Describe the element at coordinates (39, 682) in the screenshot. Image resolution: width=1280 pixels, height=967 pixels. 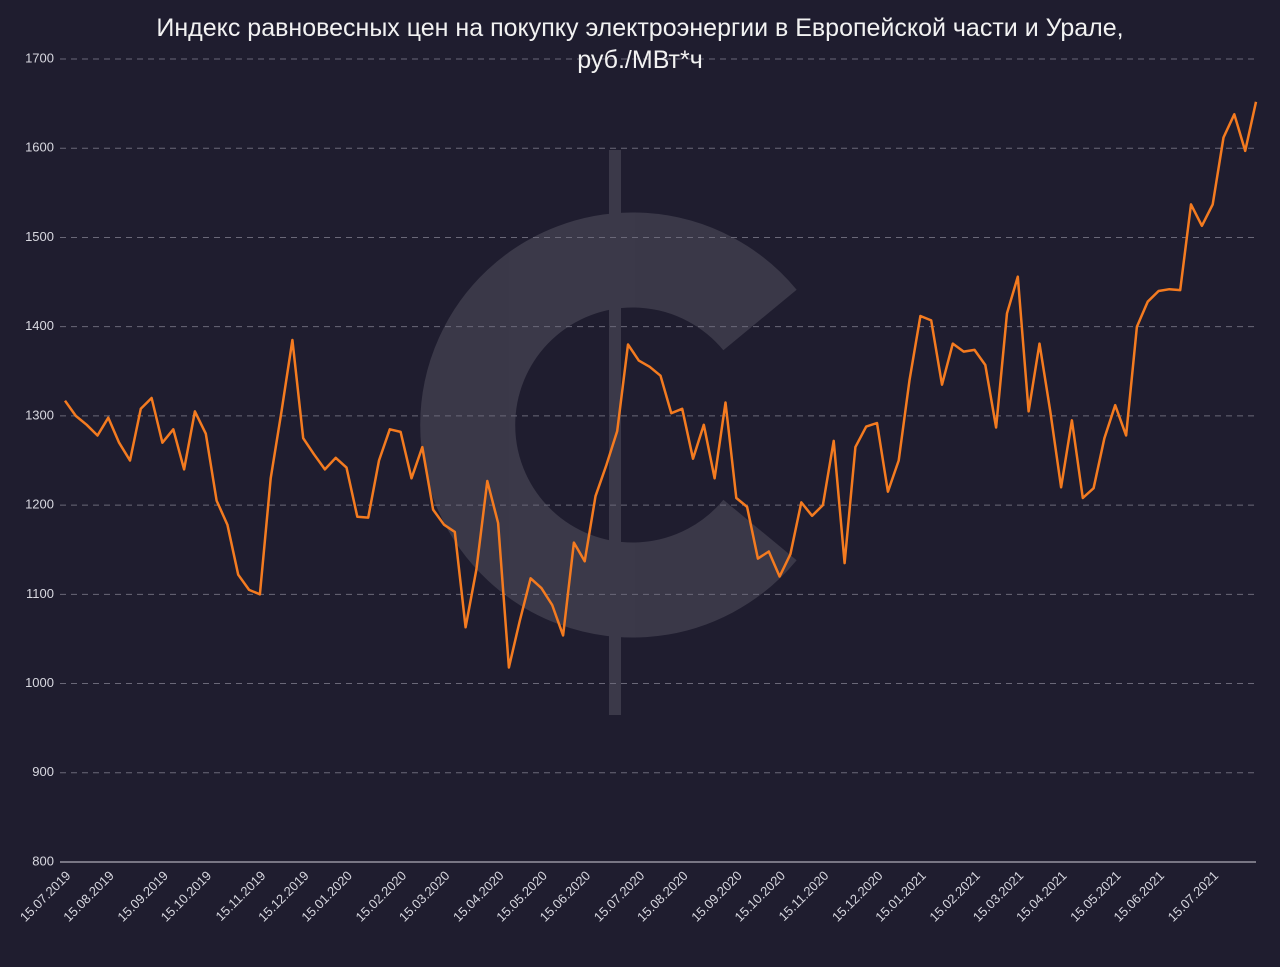
I see `y-tick-label: 1000` at that location.